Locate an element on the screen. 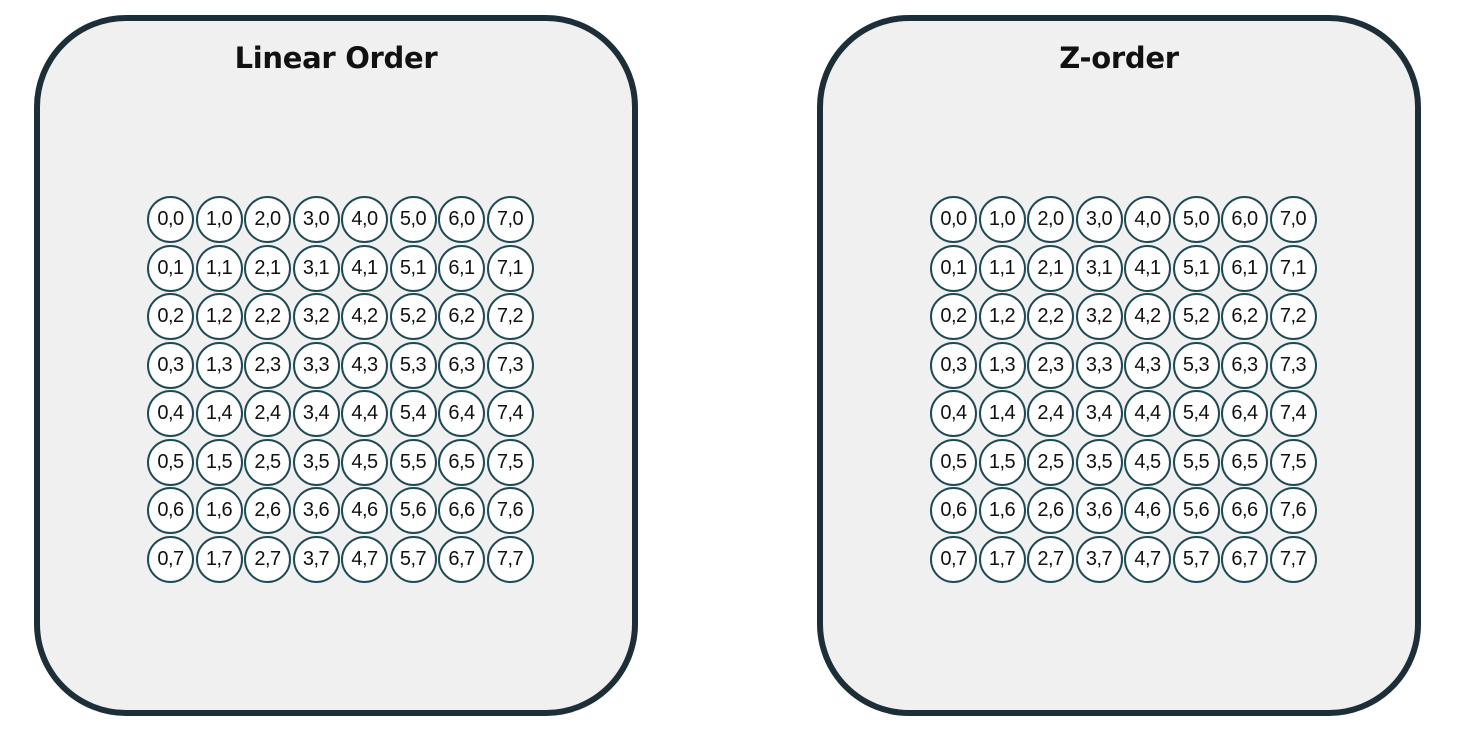 This screenshot has width=1479, height=737. grid-cell: 0,1 is located at coordinates (953, 268).